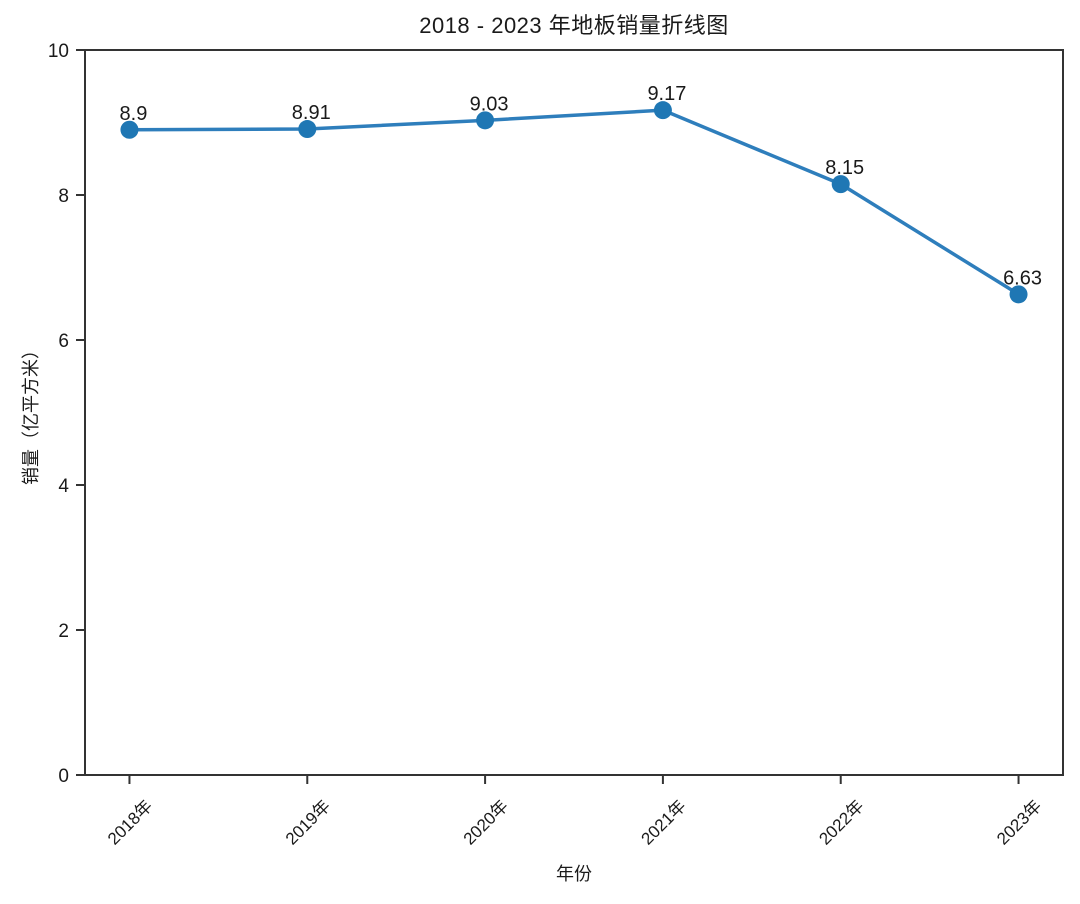 This screenshot has height=904, width=1080. I want to click on x-tick-label: 2021年, so click(664, 822).